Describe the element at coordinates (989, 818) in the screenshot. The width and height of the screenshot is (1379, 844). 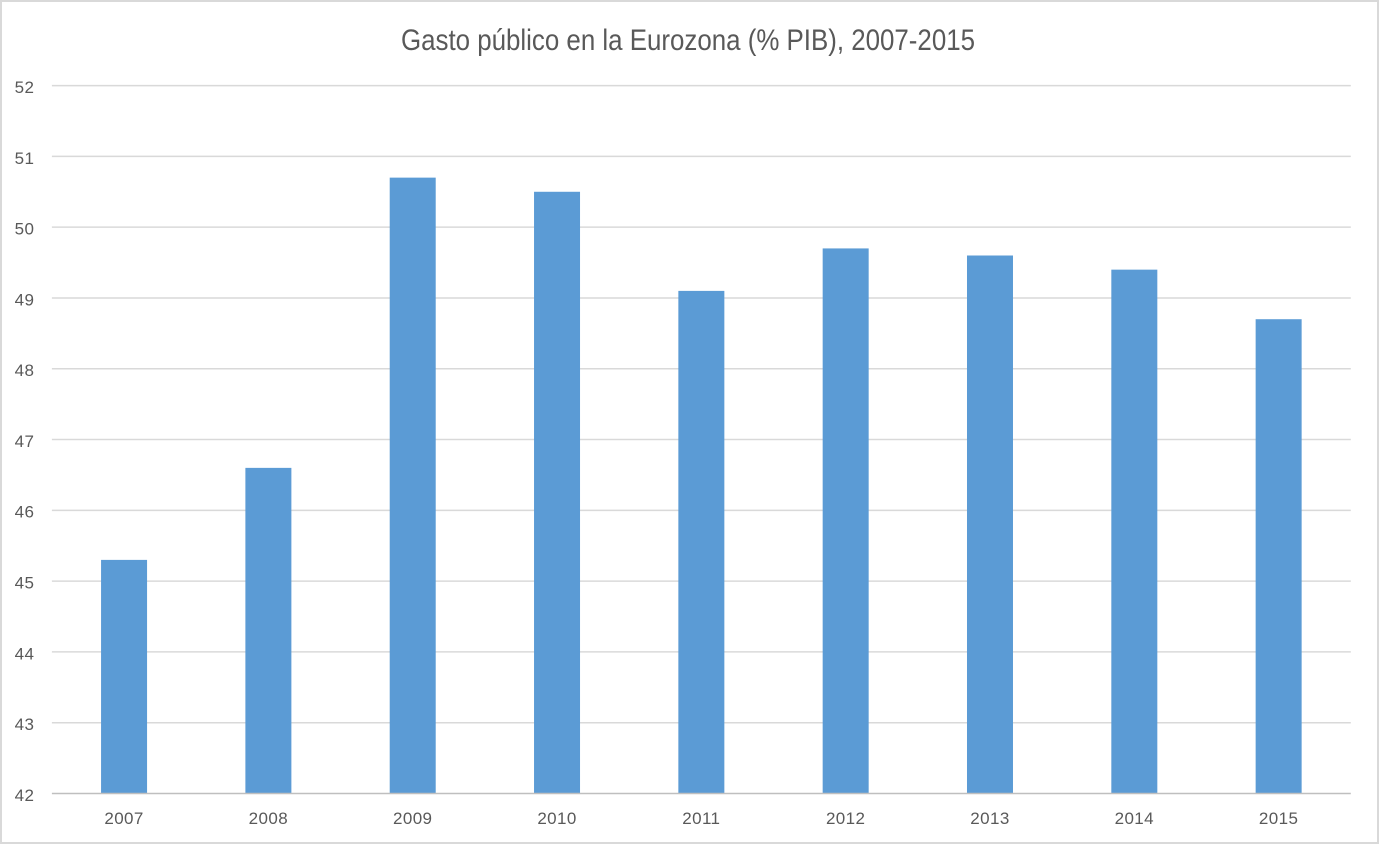
I see `svg-text: 2013` at that location.